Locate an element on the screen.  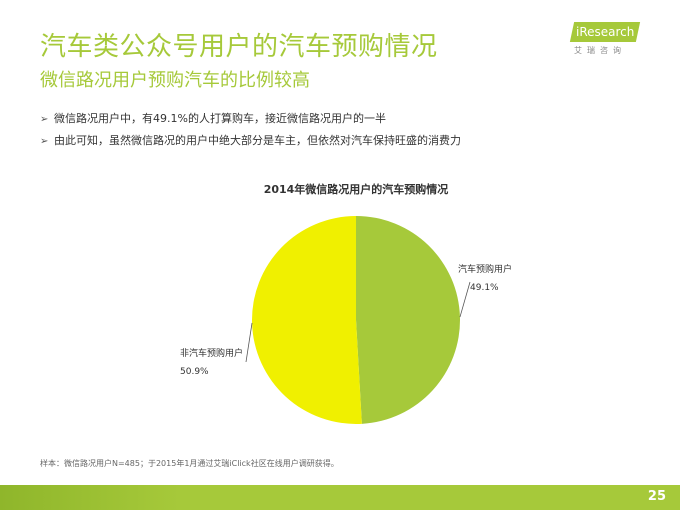
page-number: 25 is located at coordinates (656, 496).